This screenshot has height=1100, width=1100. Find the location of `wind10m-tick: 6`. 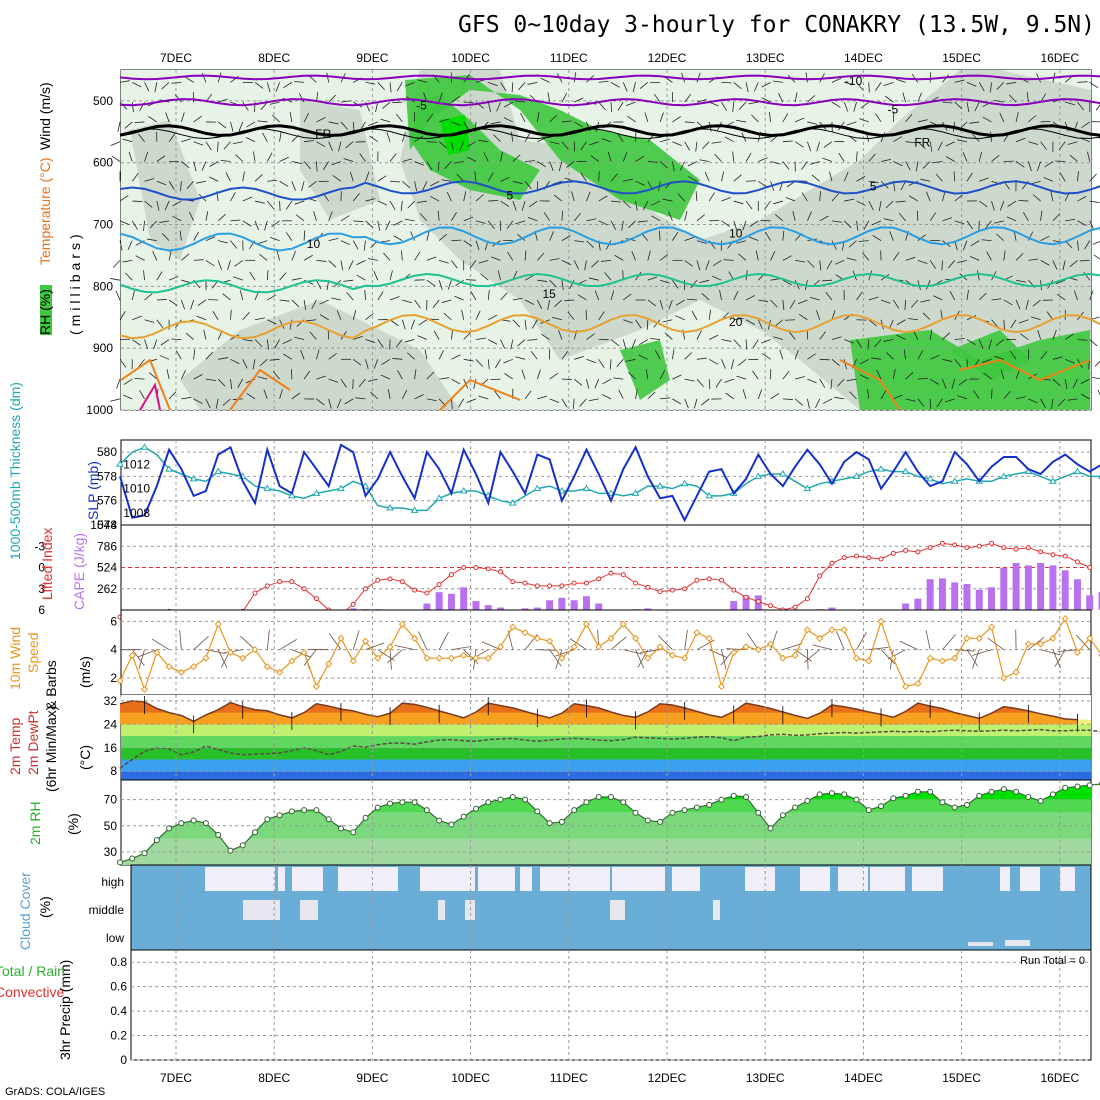

wind10m-tick: 6 is located at coordinates (113, 621).